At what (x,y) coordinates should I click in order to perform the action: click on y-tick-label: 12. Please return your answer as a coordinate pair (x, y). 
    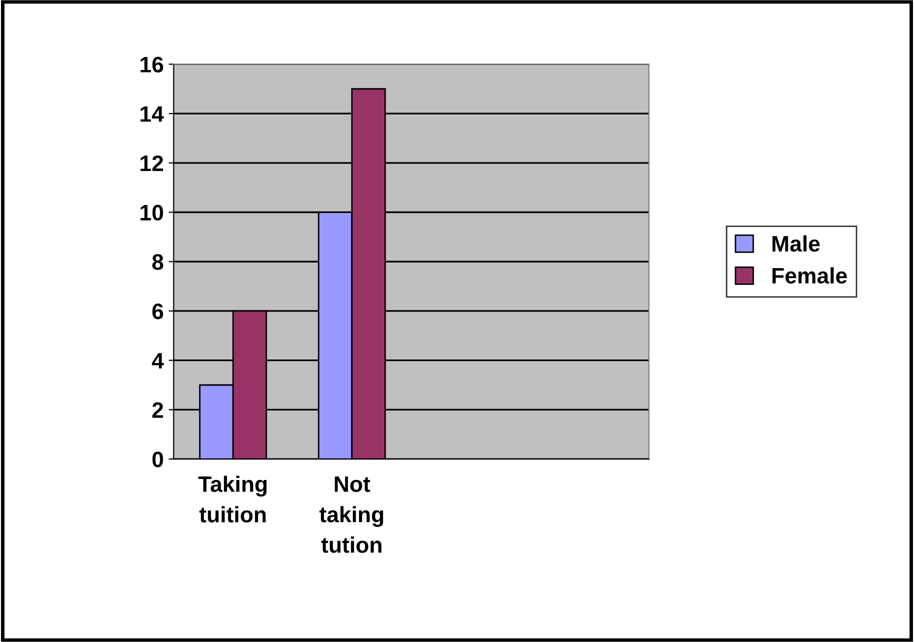
    Looking at the image, I should click on (152, 163).